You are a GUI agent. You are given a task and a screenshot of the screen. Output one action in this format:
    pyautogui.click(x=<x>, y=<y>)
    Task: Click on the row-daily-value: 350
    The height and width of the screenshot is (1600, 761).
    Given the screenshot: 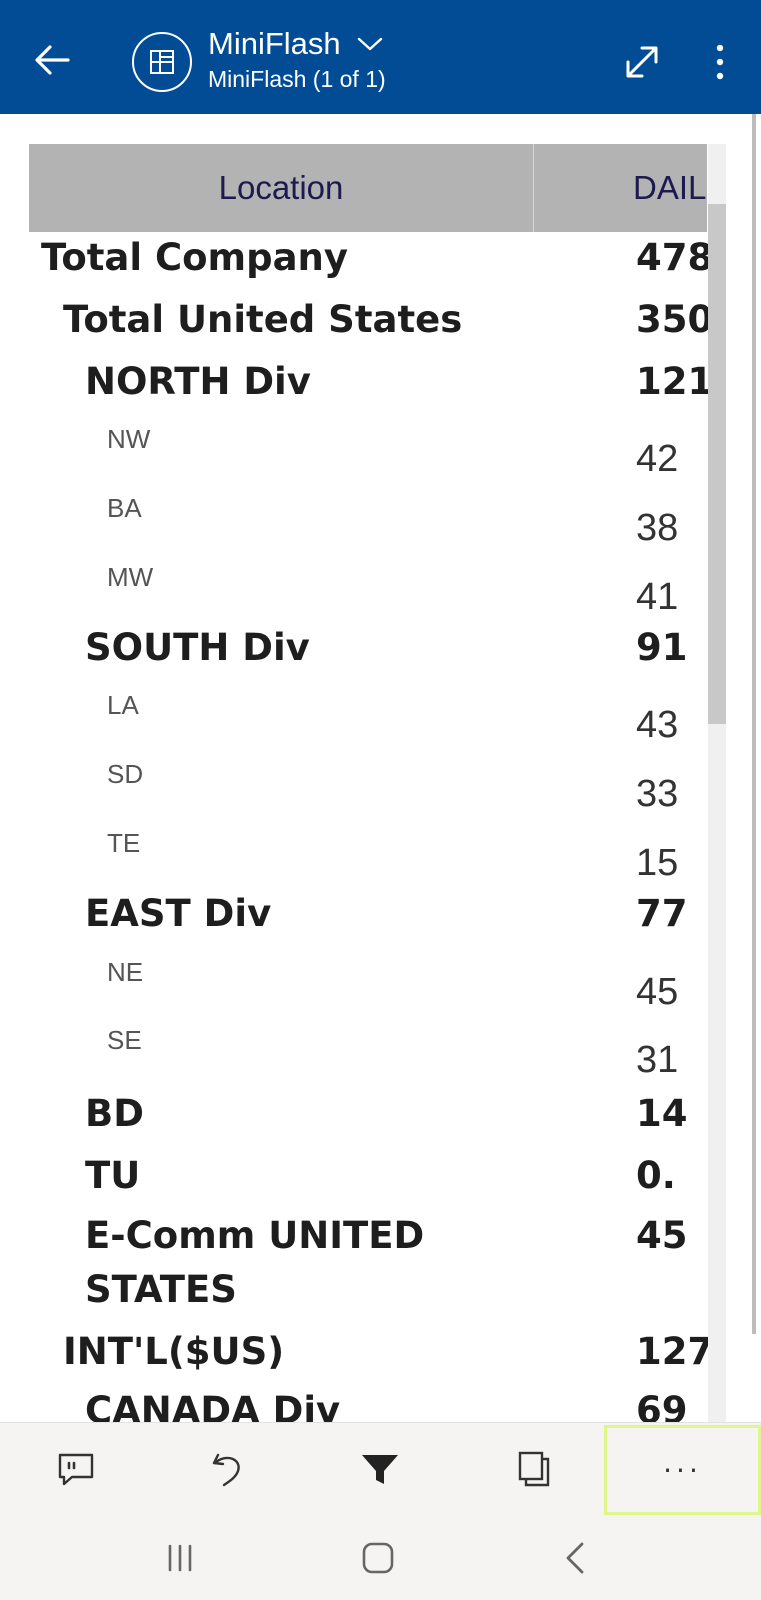 What is the action you would take?
    pyautogui.click(x=672, y=319)
    